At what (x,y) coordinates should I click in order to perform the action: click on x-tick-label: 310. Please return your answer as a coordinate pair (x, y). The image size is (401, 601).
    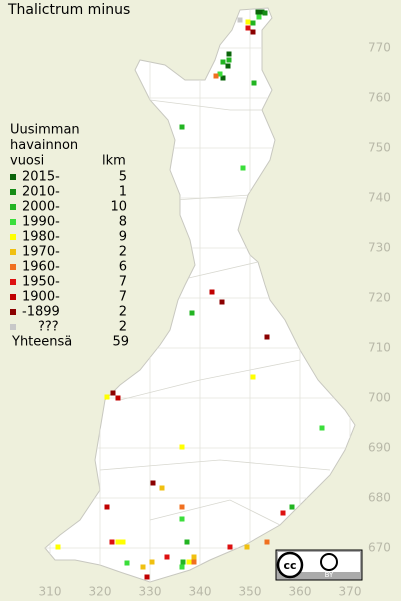
    Looking at the image, I should click on (50, 592).